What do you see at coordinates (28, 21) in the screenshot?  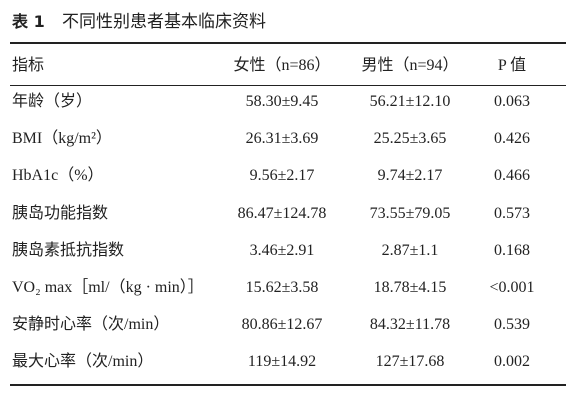 I see `table-label: 表 1` at bounding box center [28, 21].